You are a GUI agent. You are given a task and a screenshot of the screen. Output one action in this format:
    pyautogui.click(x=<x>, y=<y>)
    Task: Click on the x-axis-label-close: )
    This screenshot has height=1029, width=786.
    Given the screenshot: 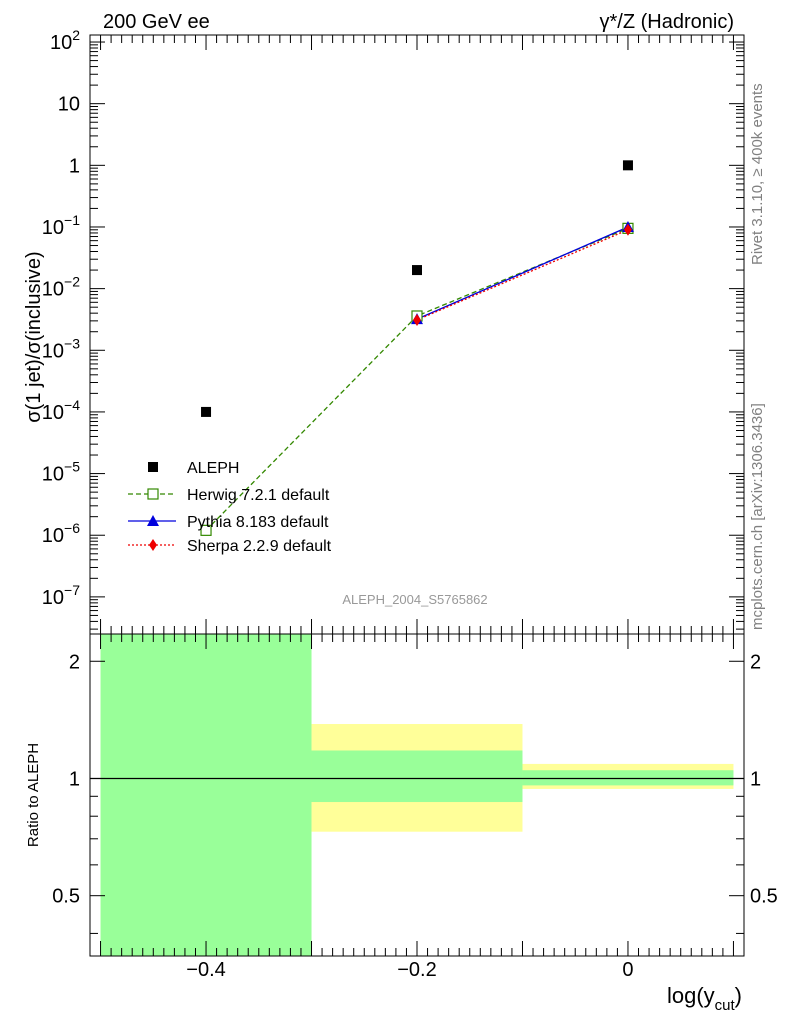 What is the action you would take?
    pyautogui.click(x=738, y=995)
    